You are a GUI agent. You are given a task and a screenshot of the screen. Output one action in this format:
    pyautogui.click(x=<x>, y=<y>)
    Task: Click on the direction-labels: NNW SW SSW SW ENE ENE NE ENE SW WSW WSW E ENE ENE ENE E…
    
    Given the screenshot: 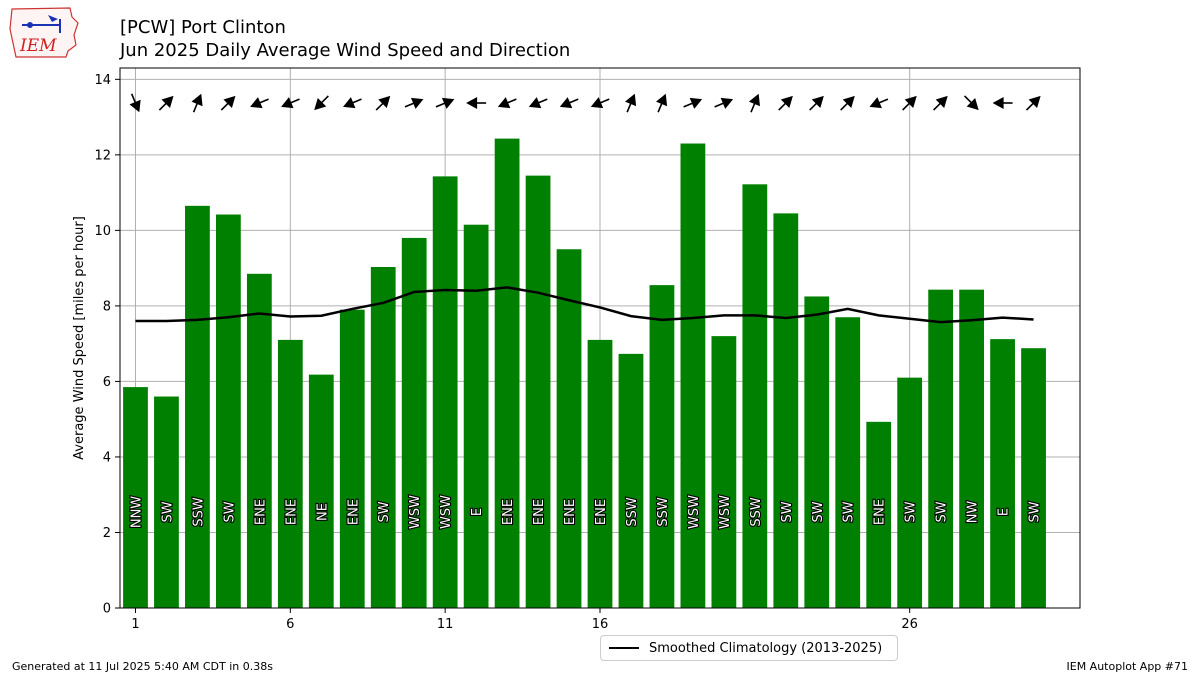 What is the action you would take?
    pyautogui.click(x=585, y=512)
    